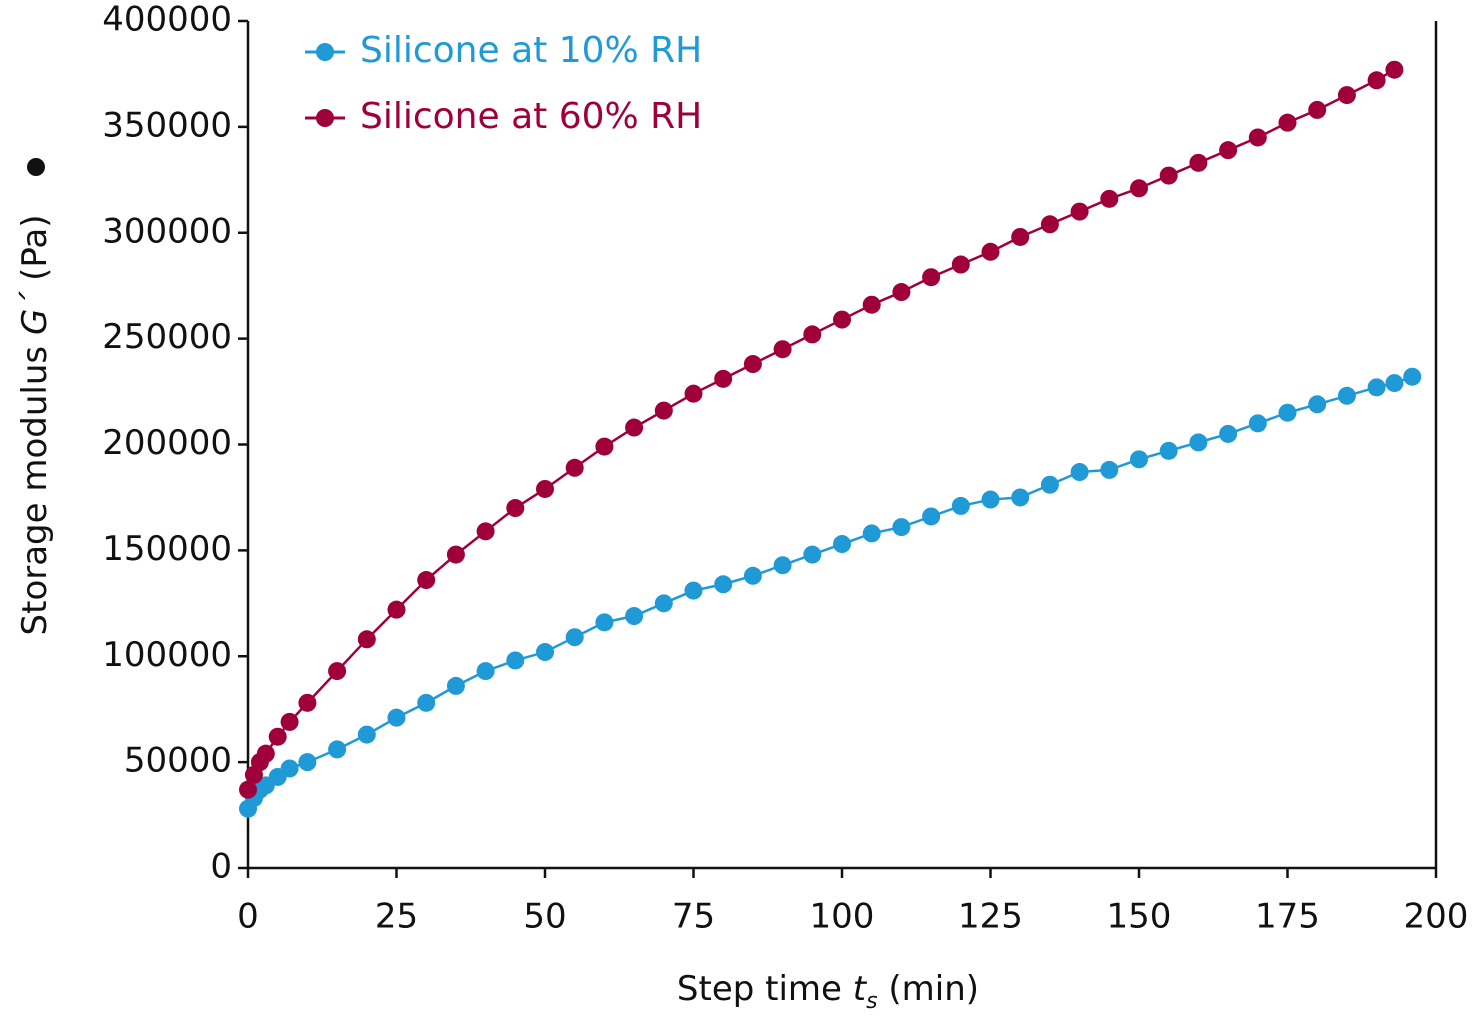 This screenshot has height=1029, width=1472. I want to click on x-tick-label: 25, so click(396, 917).